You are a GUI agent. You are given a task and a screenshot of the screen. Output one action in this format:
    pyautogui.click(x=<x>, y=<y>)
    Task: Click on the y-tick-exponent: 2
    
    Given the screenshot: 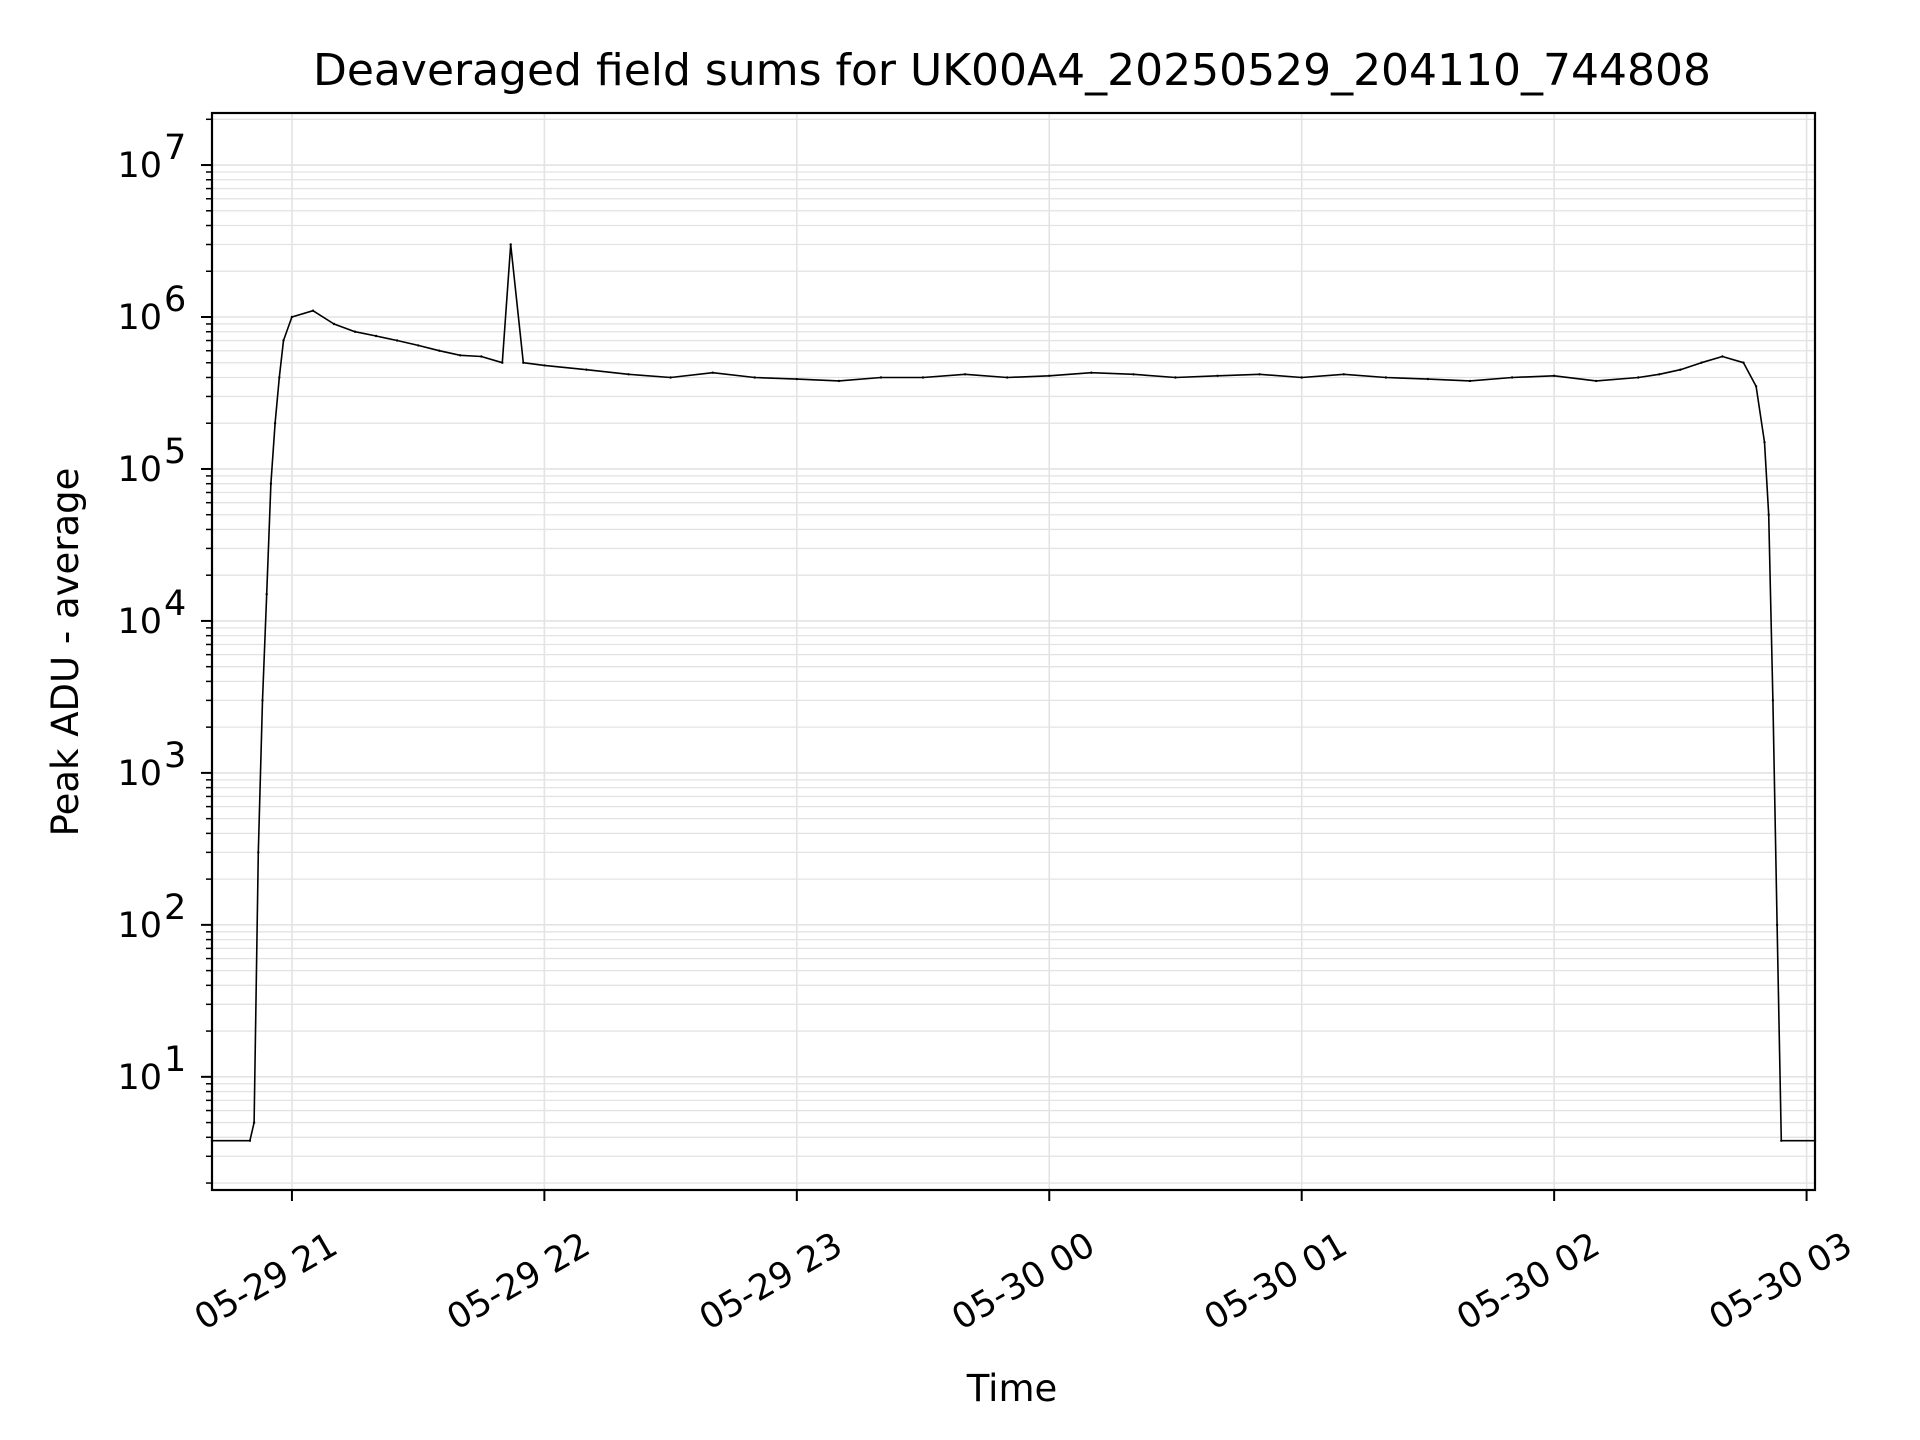 What is the action you would take?
    pyautogui.click(x=175, y=908)
    